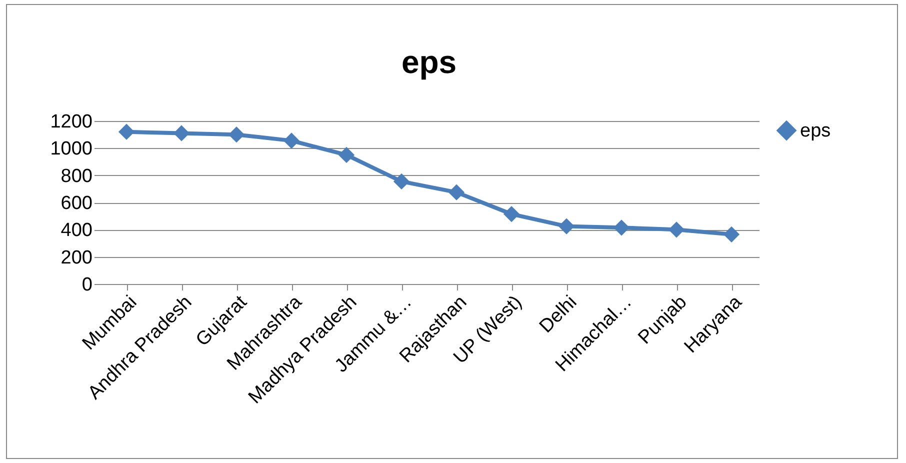 This screenshot has width=906, height=463. Describe the element at coordinates (76, 231) in the screenshot. I see `y-tick-label: 400` at that location.